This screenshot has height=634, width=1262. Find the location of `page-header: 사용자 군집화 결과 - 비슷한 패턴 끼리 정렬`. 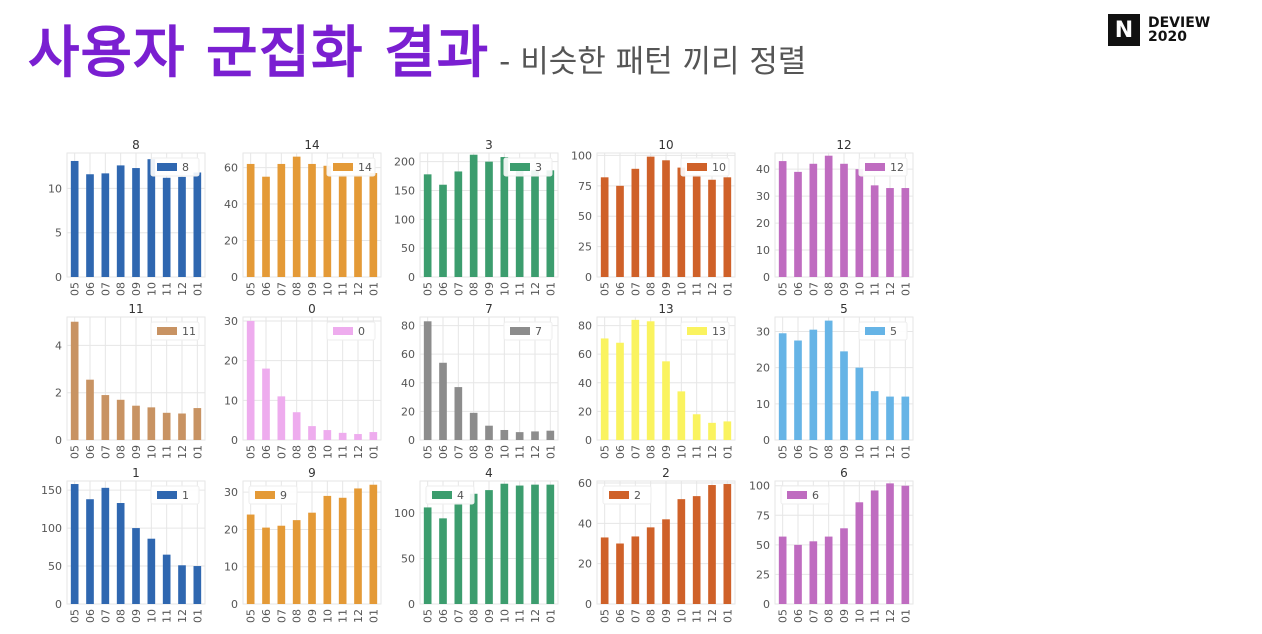

page-header: 사용자 군집화 결과 - 비슷한 패턴 끼리 정렬 is located at coordinates (417, 48).